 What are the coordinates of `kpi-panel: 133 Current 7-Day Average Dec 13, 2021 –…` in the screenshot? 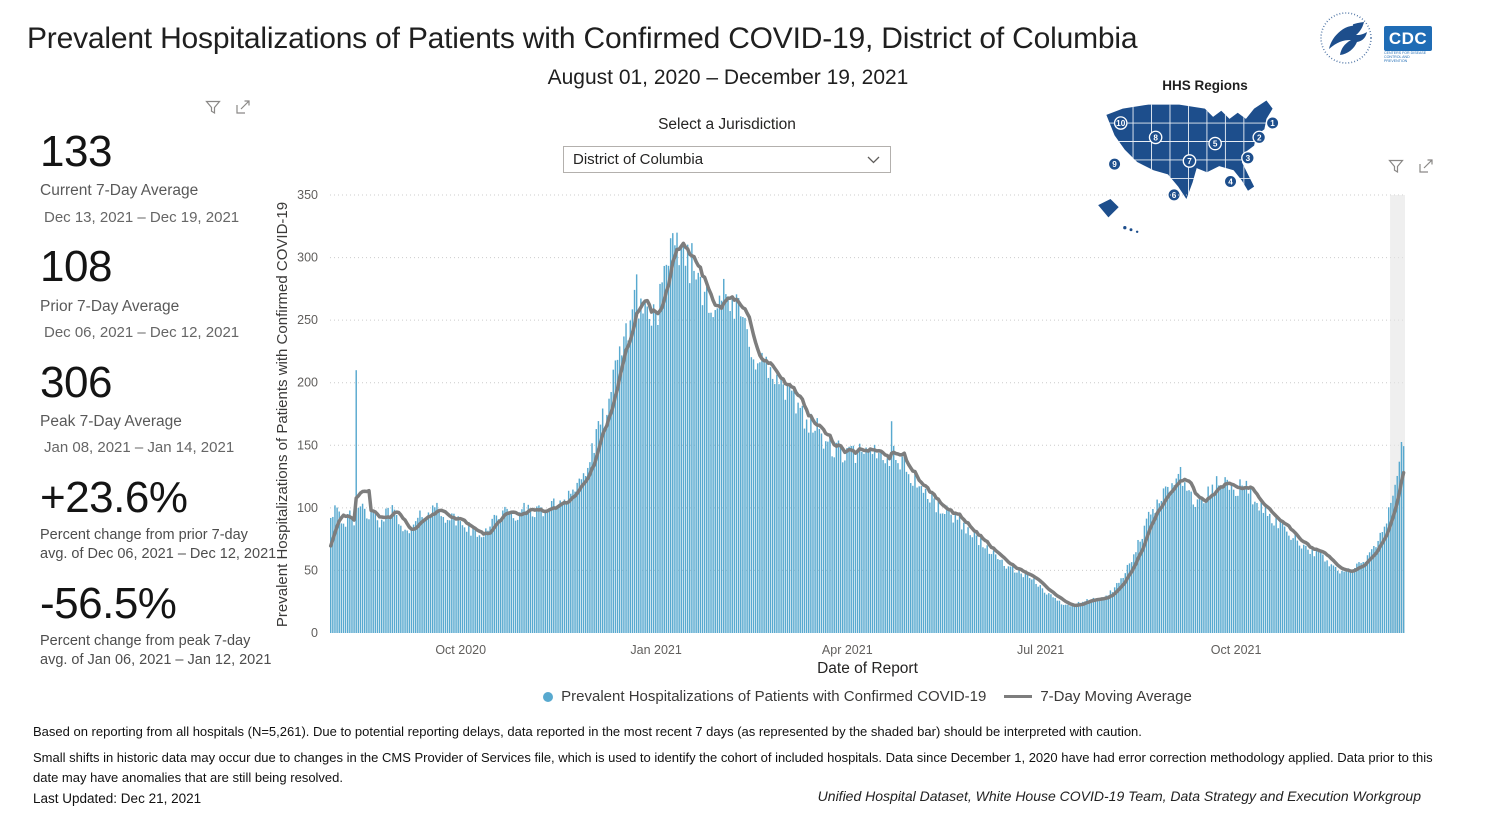 It's located at (159, 406).